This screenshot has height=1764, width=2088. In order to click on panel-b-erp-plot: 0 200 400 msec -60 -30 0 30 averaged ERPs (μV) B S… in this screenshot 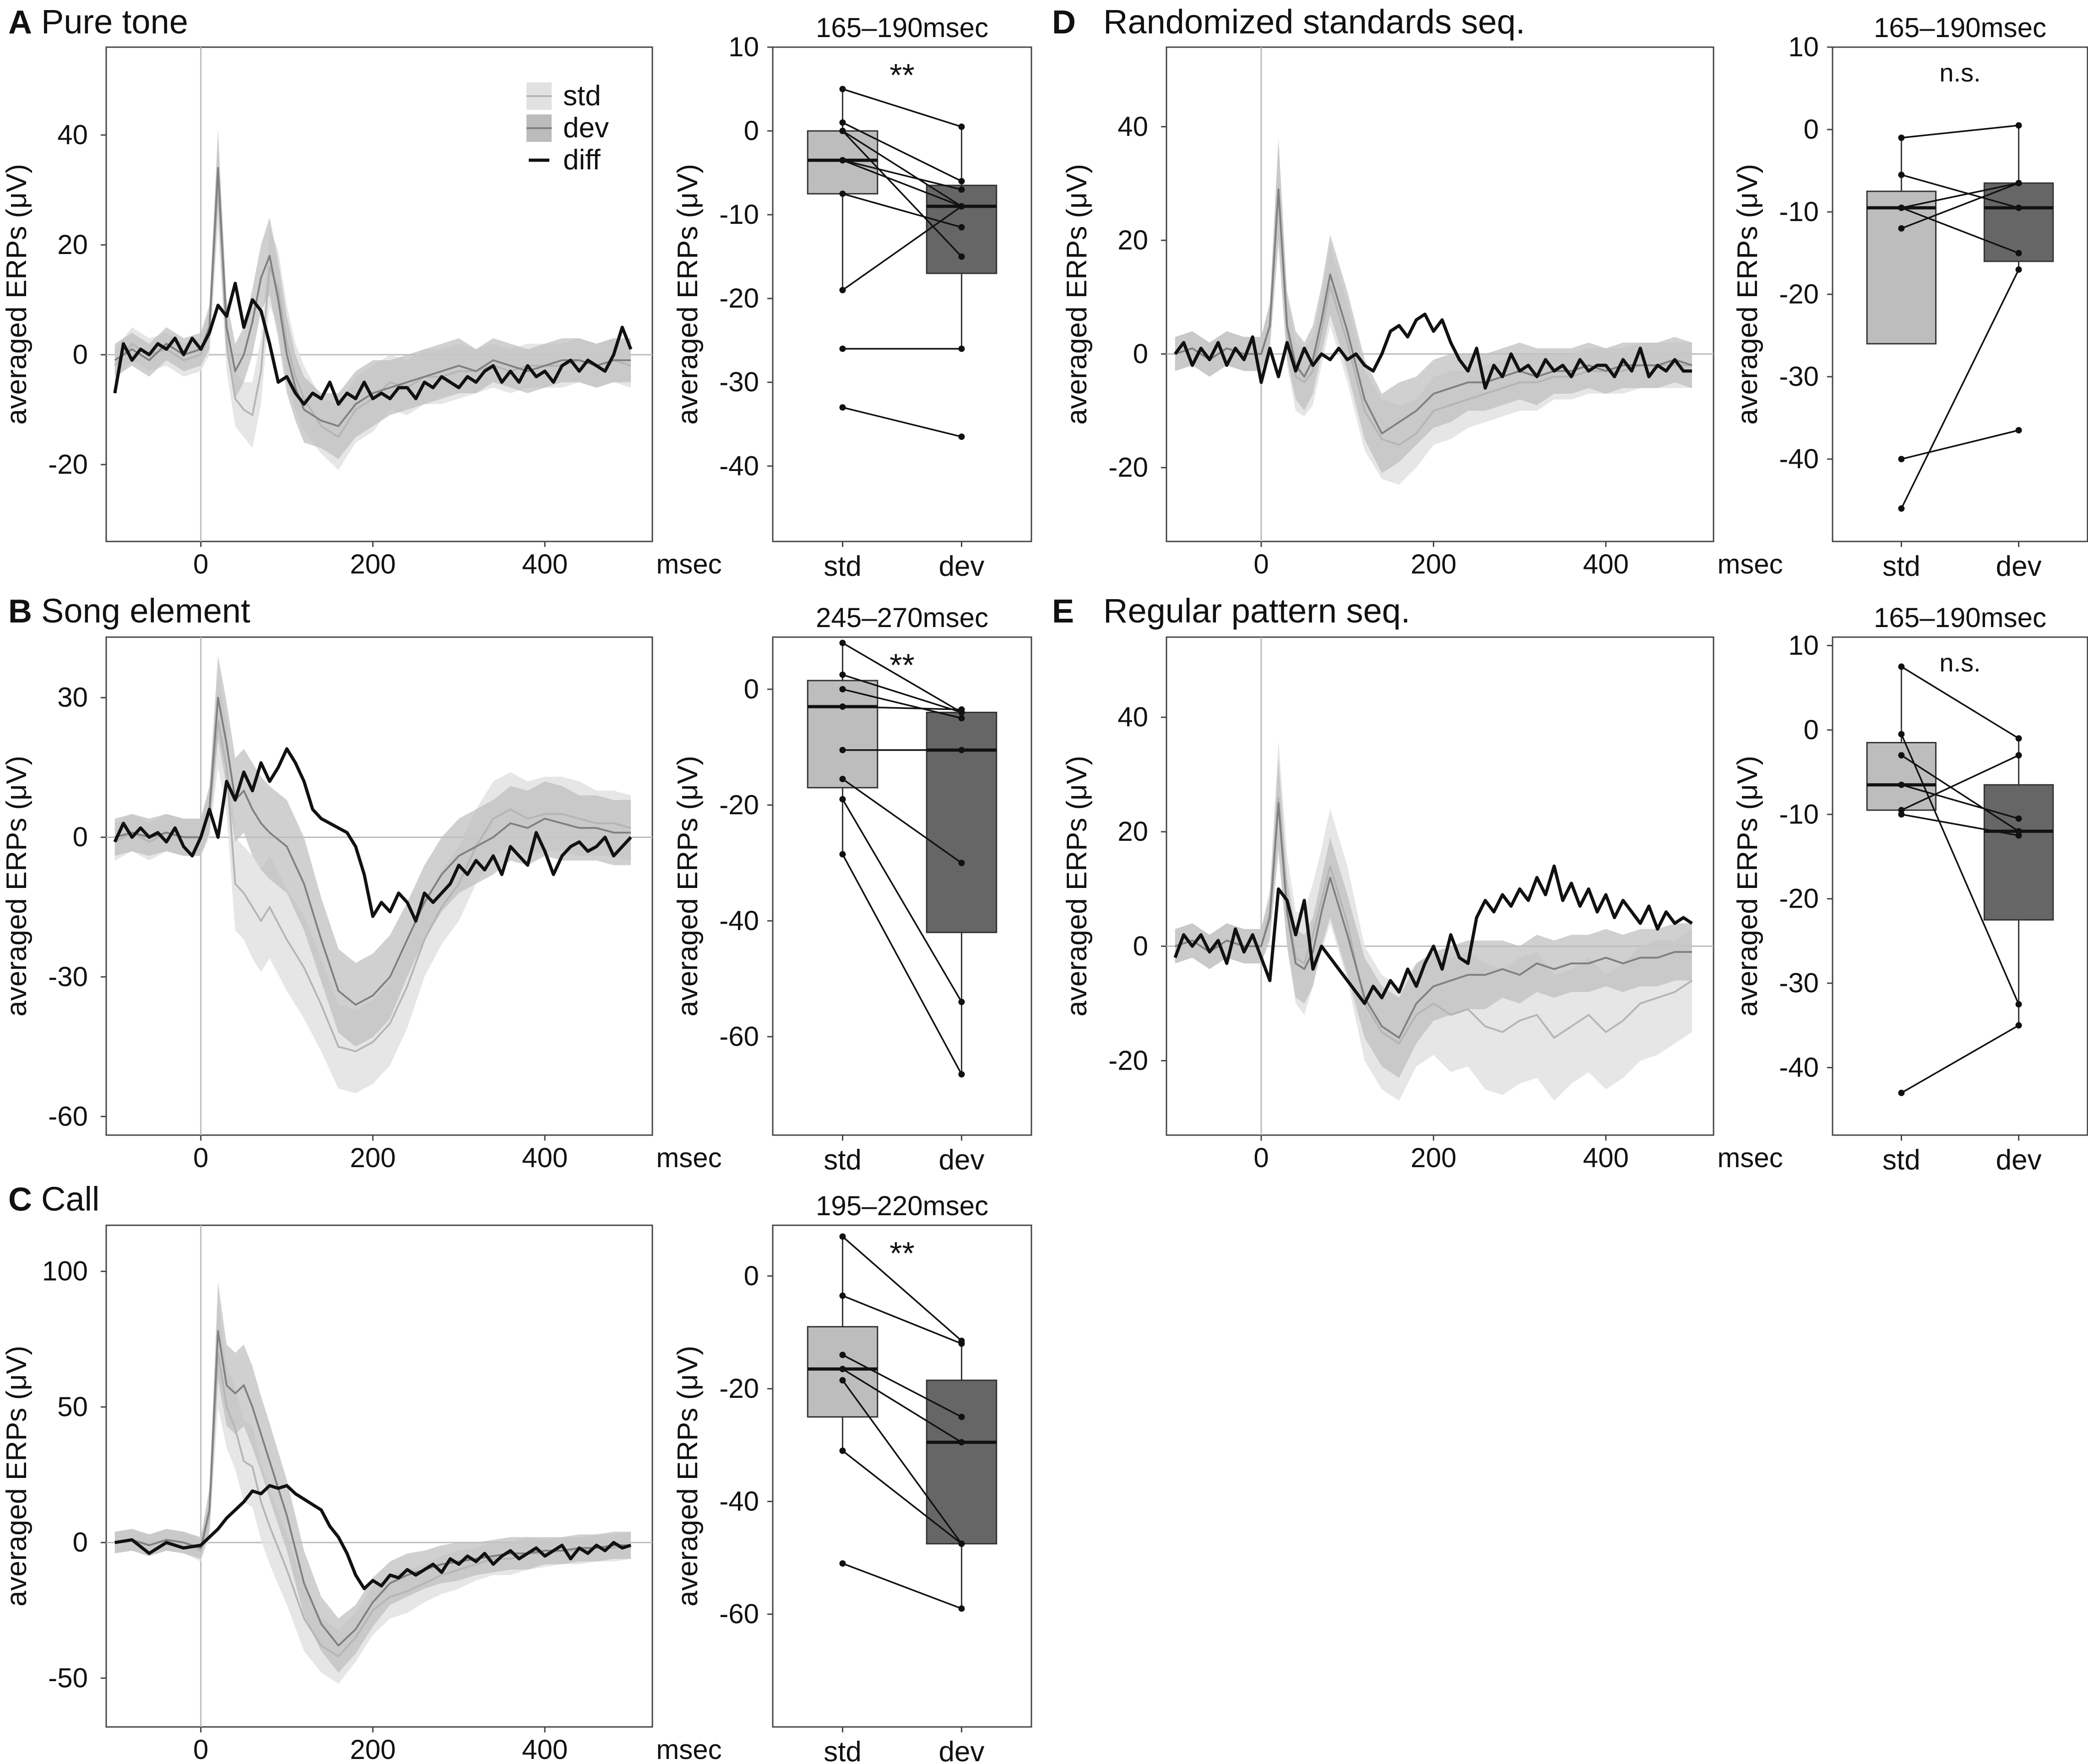, I will do `click(361, 883)`.